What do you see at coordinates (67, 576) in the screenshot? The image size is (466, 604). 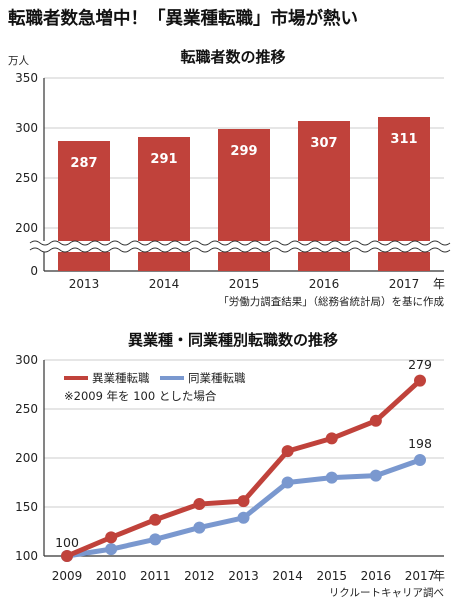 I see `line-x-tick-label: 2009` at bounding box center [67, 576].